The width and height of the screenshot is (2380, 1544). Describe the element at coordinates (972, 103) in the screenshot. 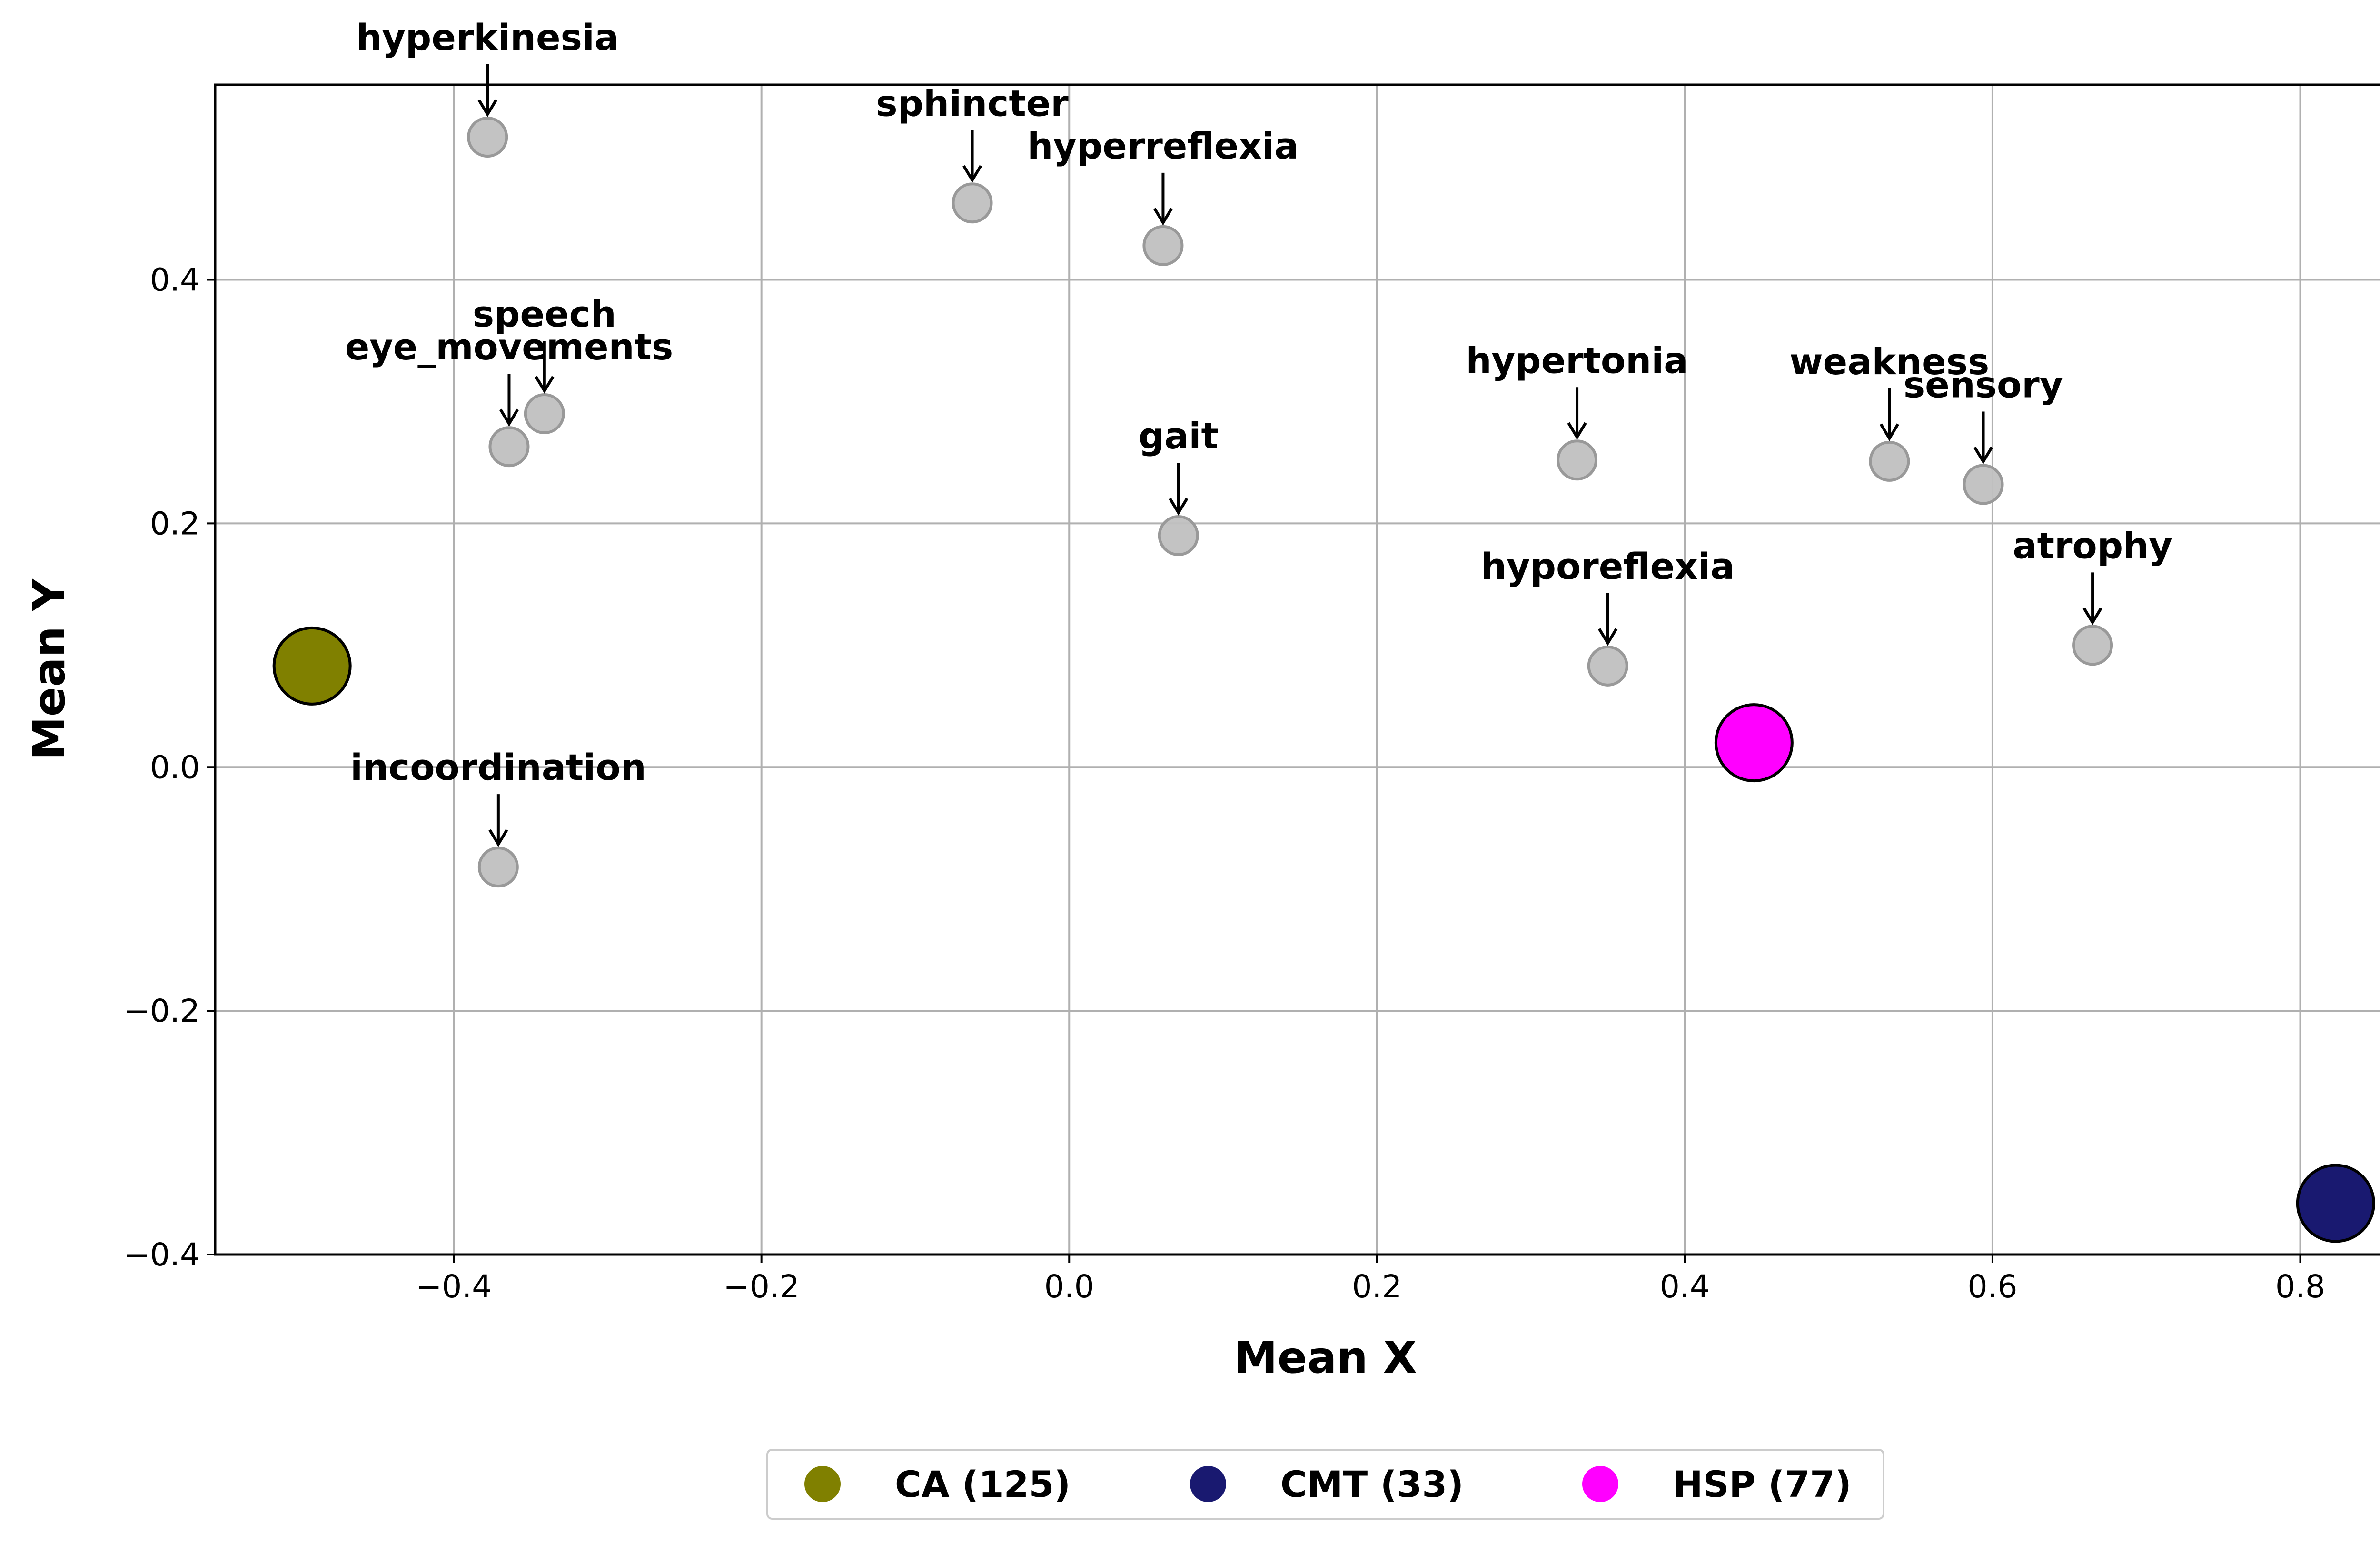

I see `annotation-label: sphincter` at that location.